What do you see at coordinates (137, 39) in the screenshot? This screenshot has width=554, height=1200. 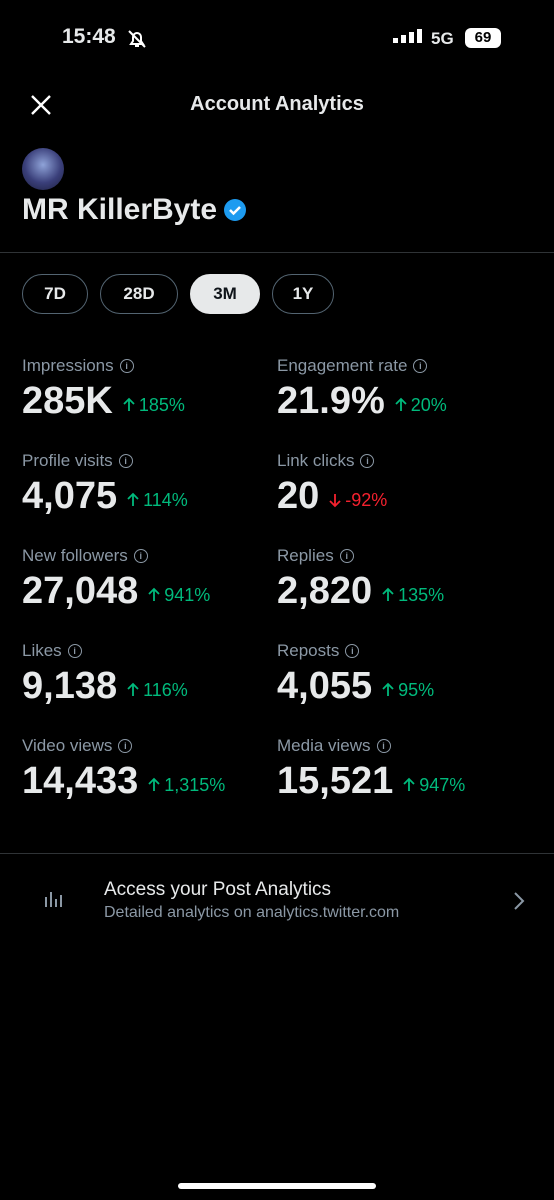 I see `mute-icon` at bounding box center [137, 39].